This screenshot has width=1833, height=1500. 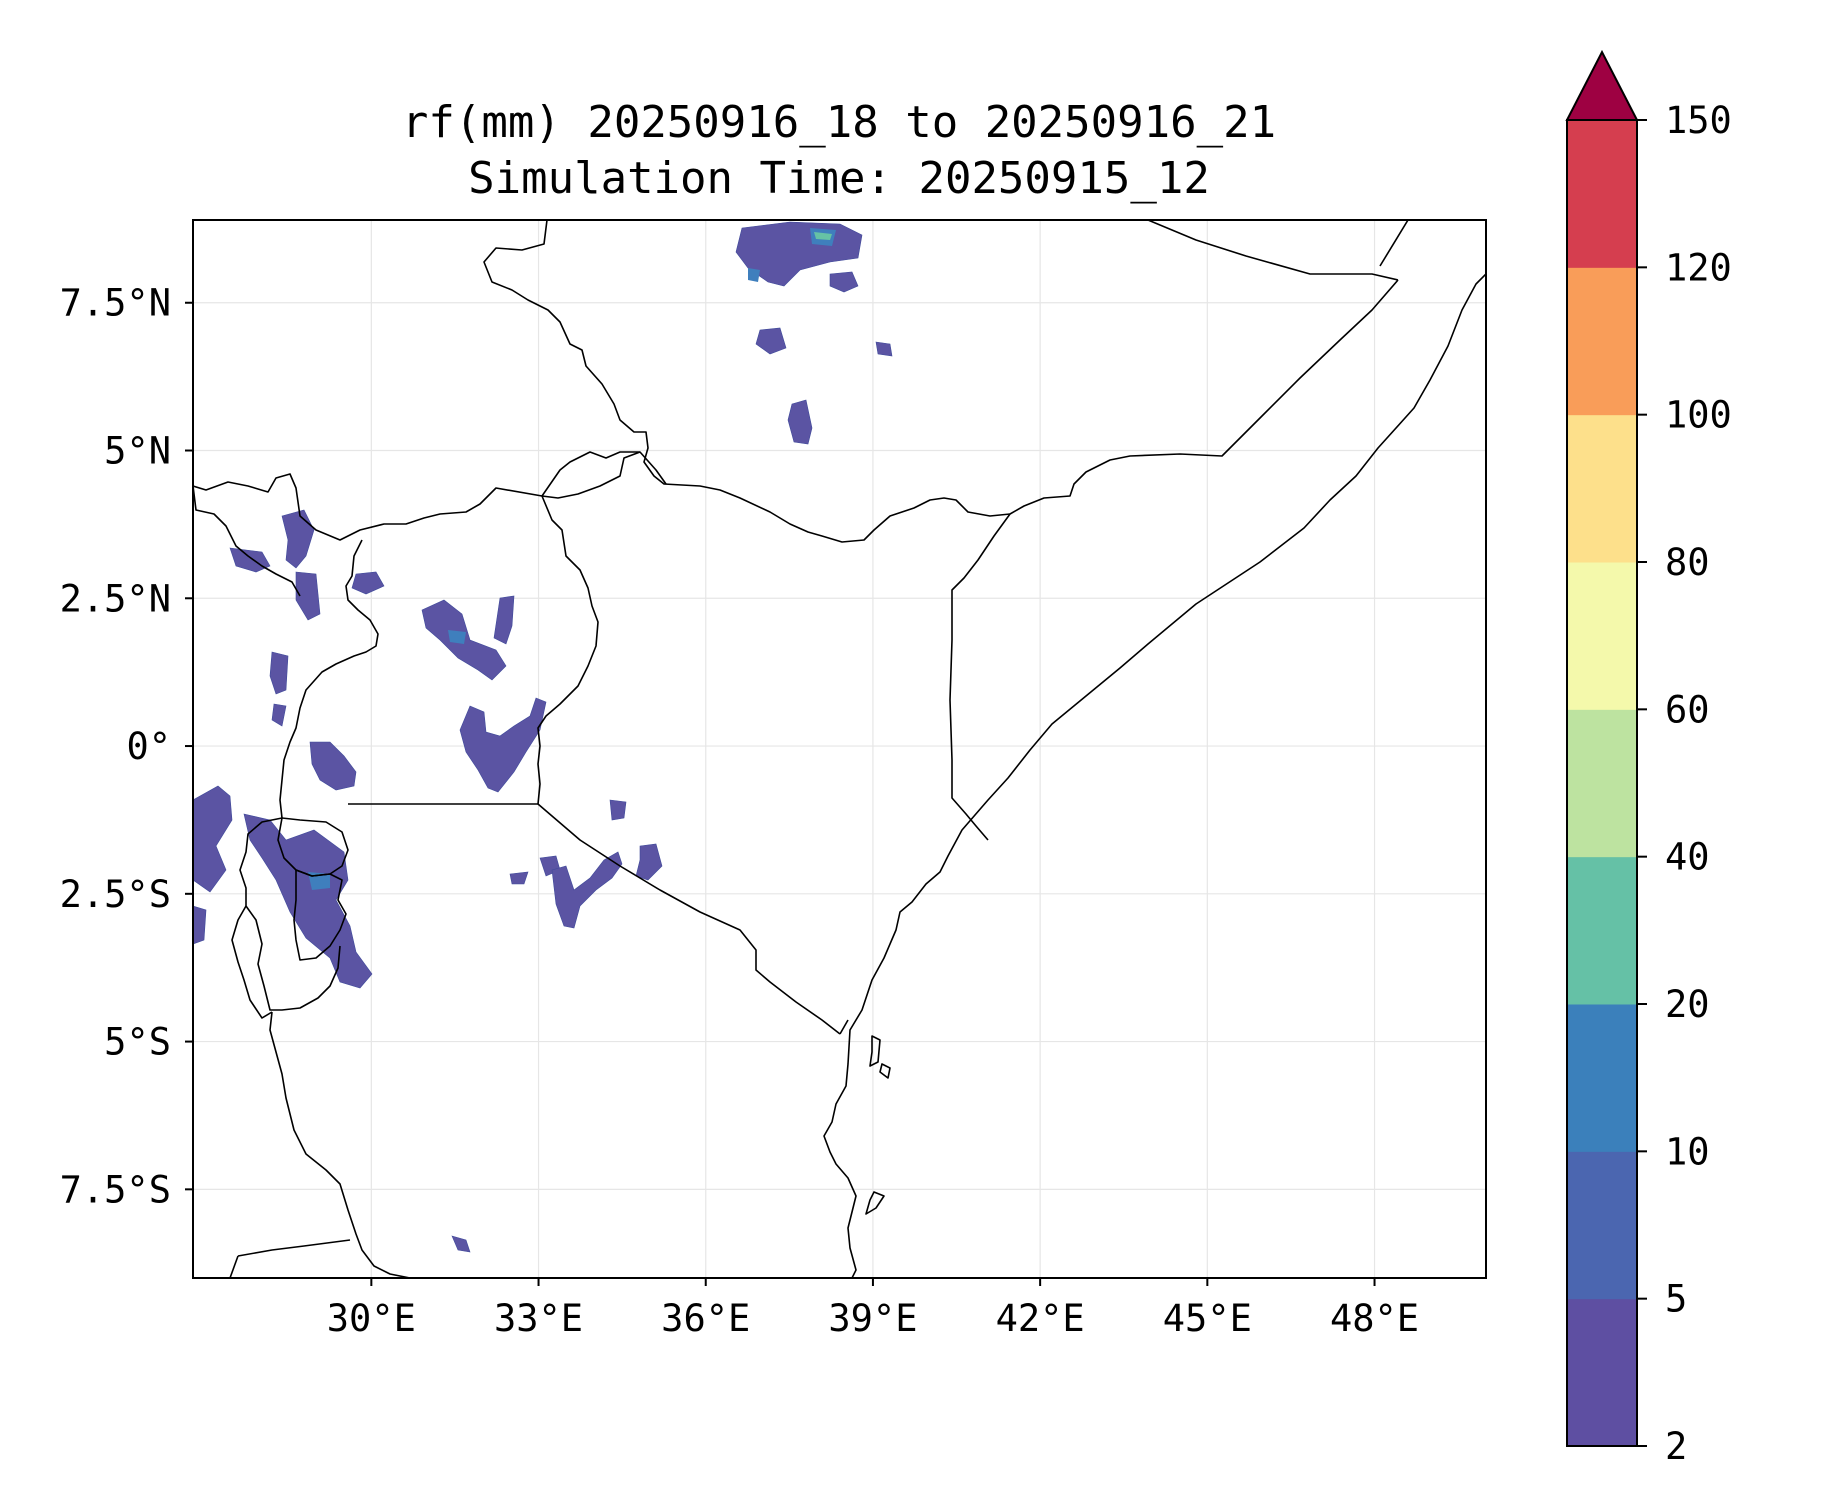 I want to click on lon-tick-label: 39°E, so click(x=872, y=1318).